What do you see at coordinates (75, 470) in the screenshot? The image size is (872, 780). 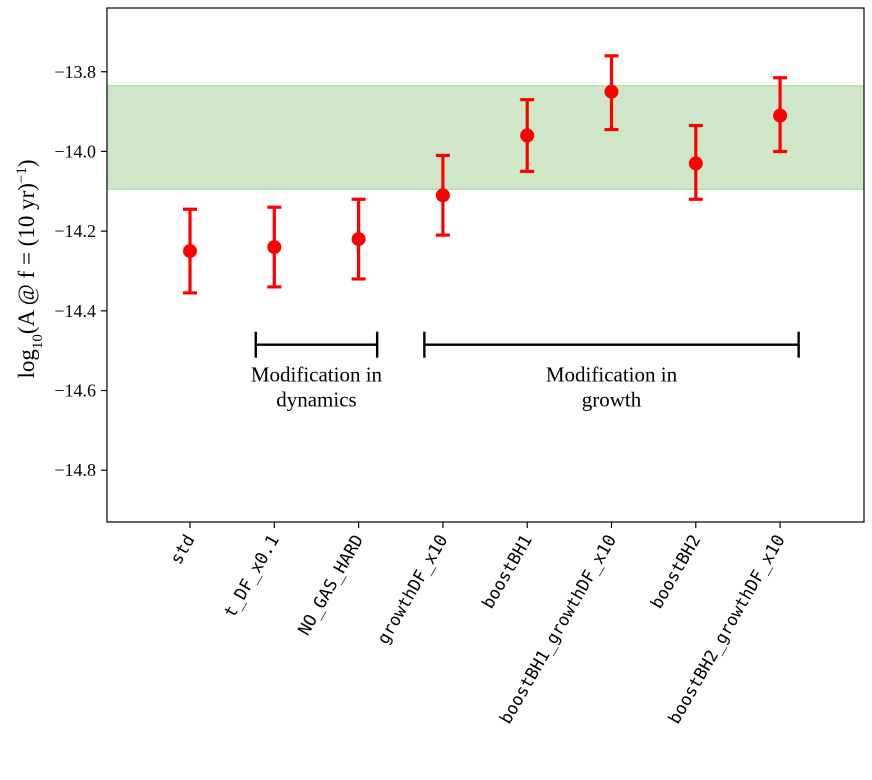 I see `y-tick-label: −14.8` at bounding box center [75, 470].